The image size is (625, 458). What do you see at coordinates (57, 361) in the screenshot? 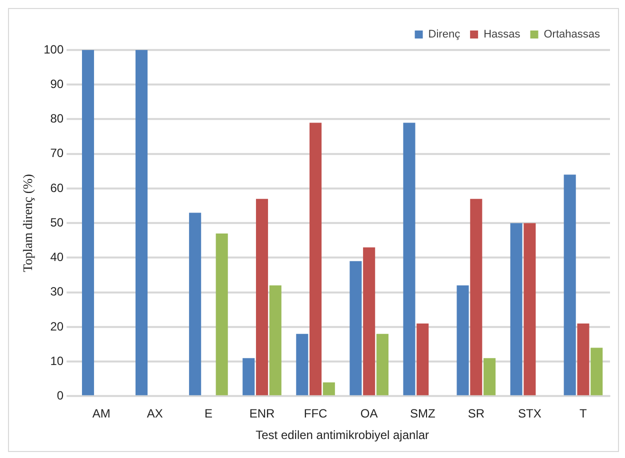
I see `y-tick-label: 10` at bounding box center [57, 361].